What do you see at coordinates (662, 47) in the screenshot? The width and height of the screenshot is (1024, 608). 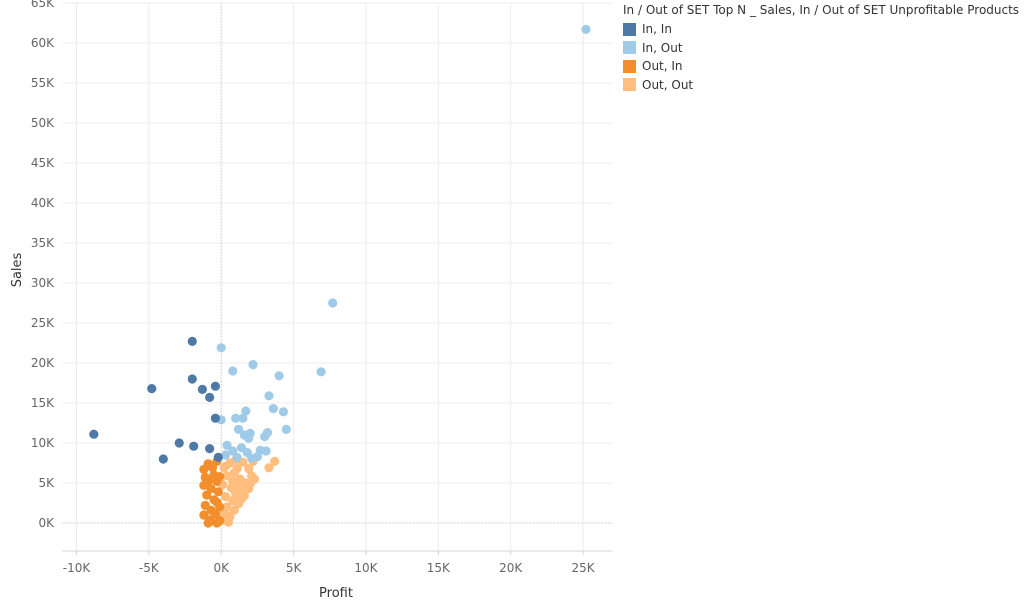 I see `legend-label: In, Out` at bounding box center [662, 47].